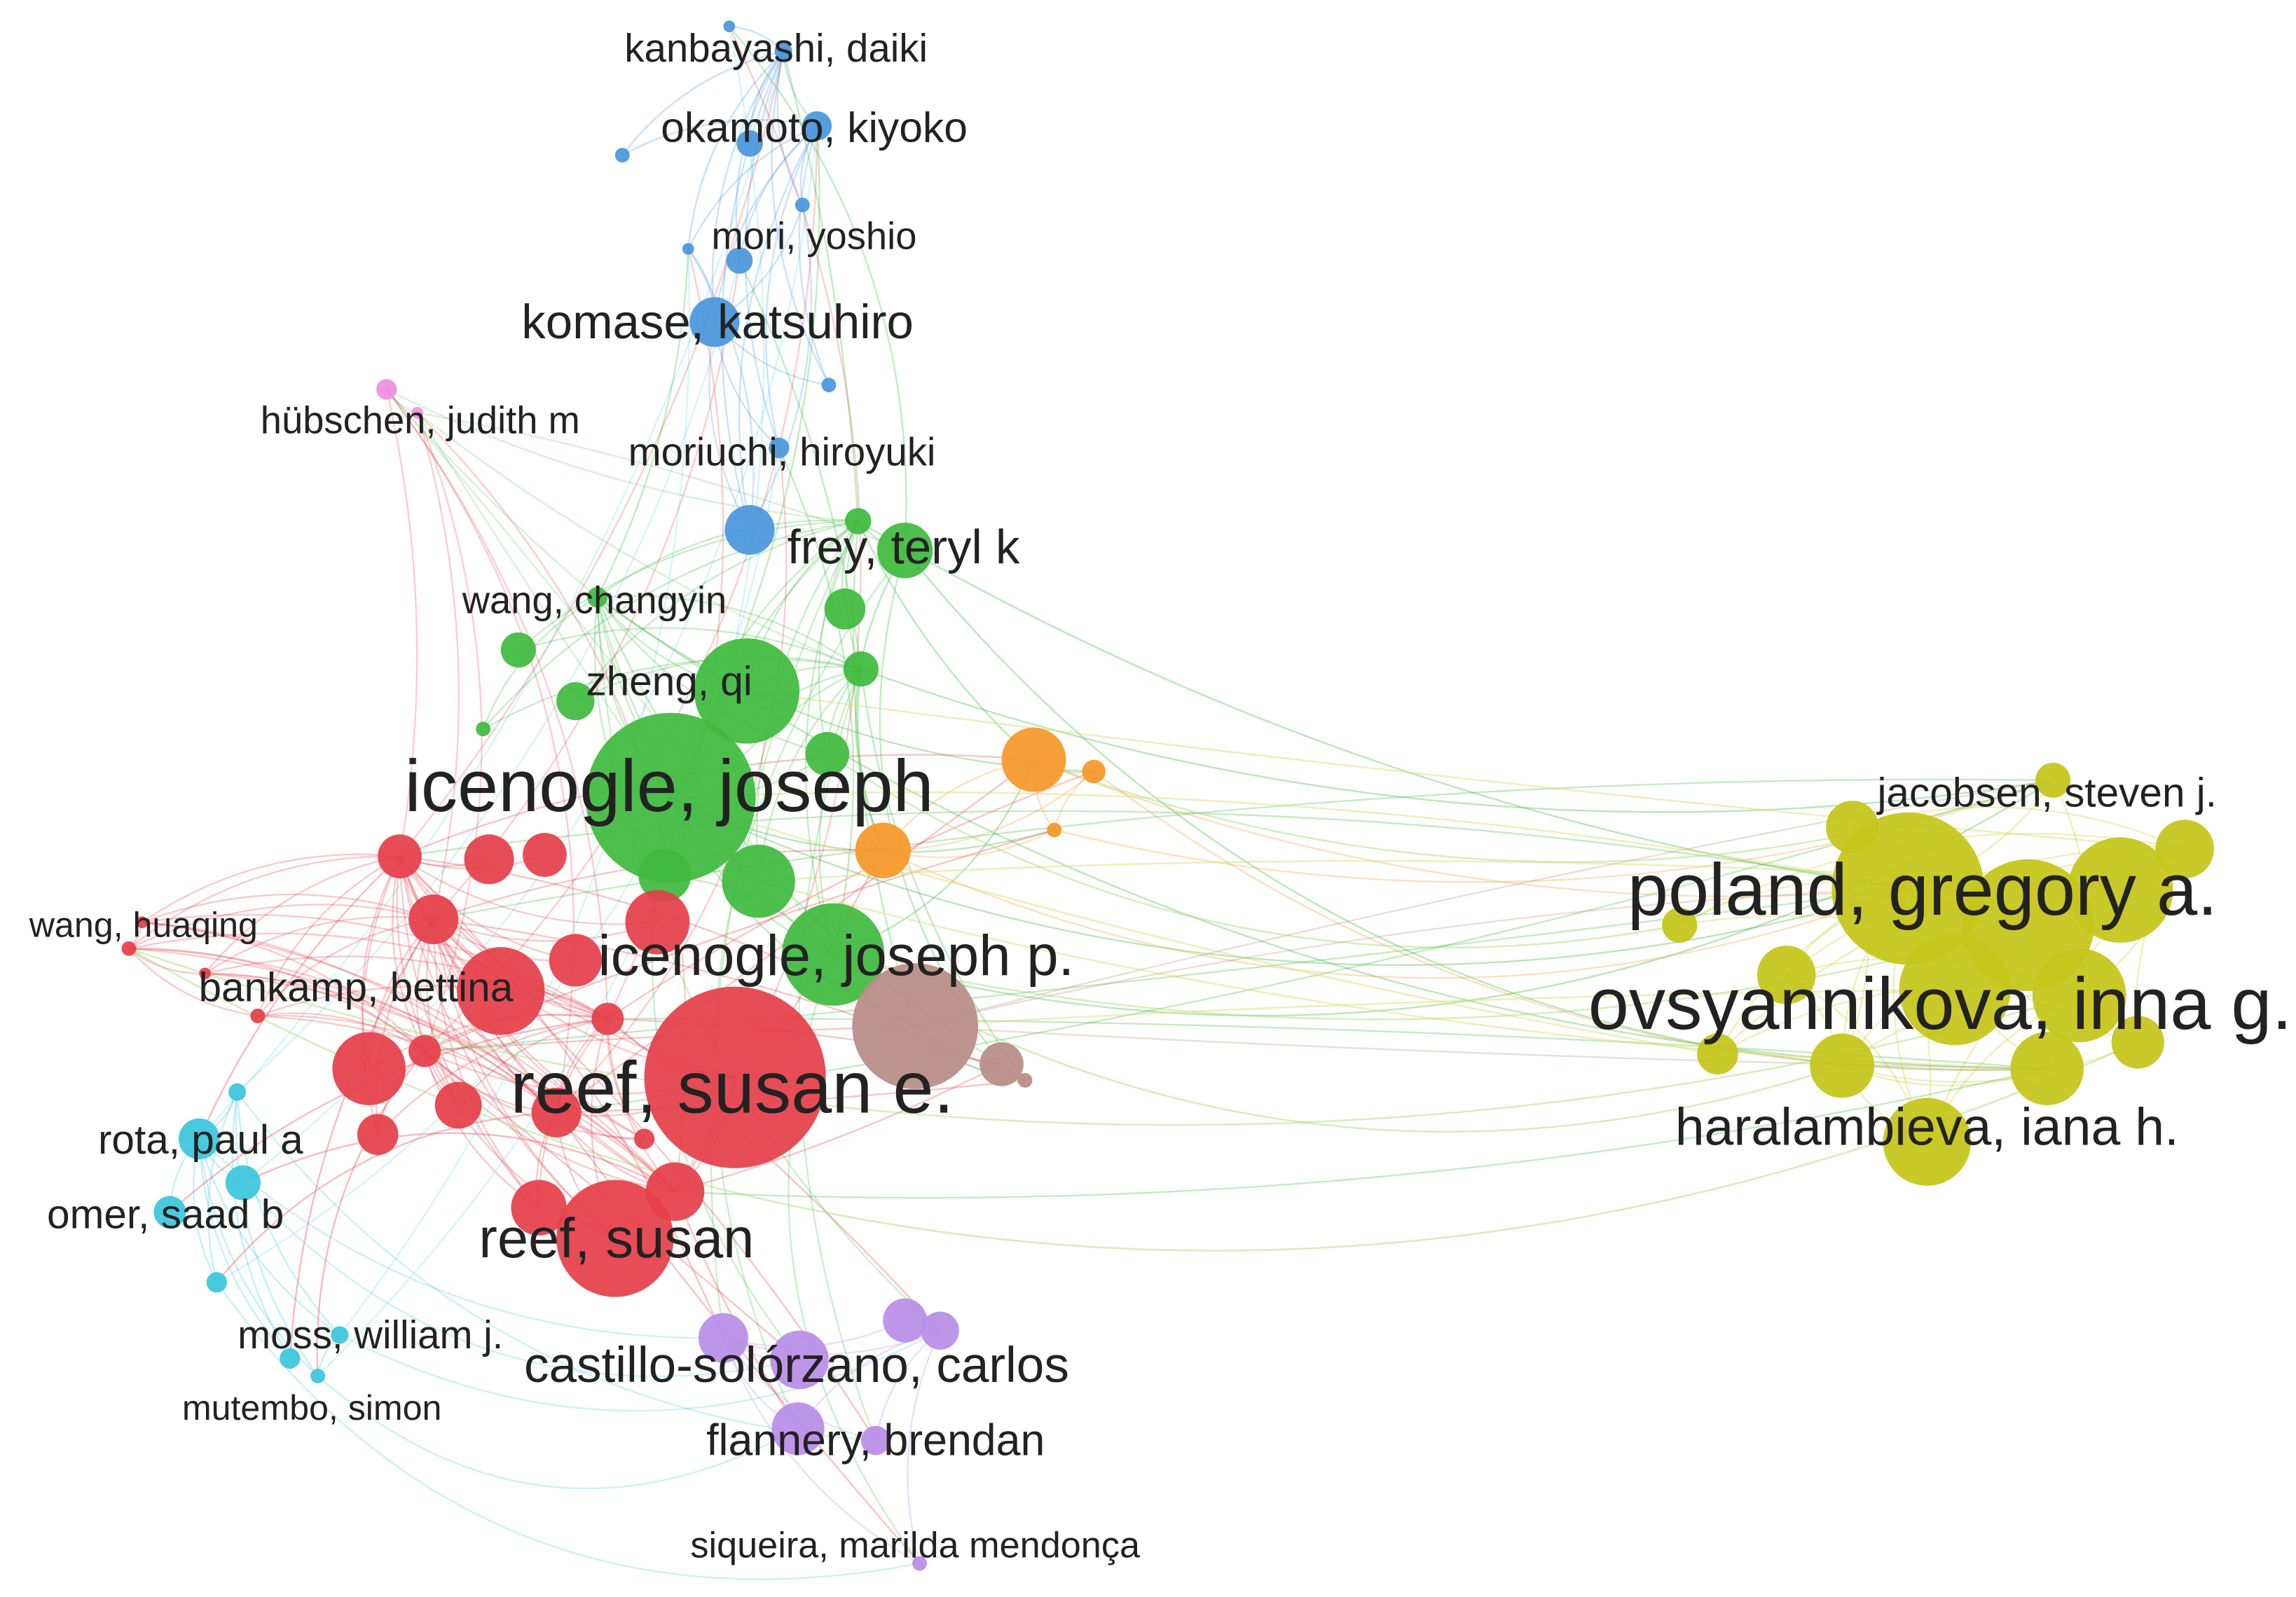 This screenshot has width=2296, height=1597. I want to click on label-kanbayashi-daiki: kanbayashi, daiki, so click(776, 48).